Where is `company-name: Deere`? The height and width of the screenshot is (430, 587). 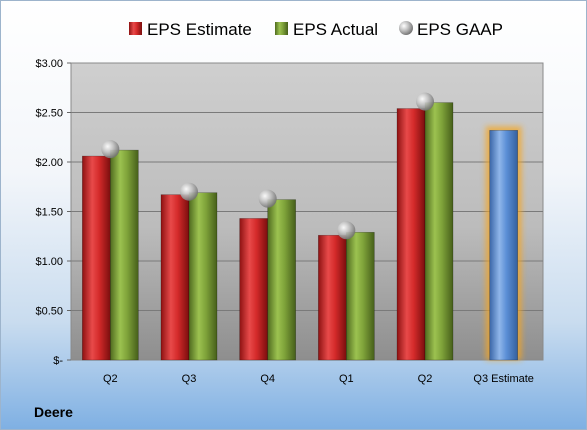 company-name: Deere is located at coordinates (53, 412).